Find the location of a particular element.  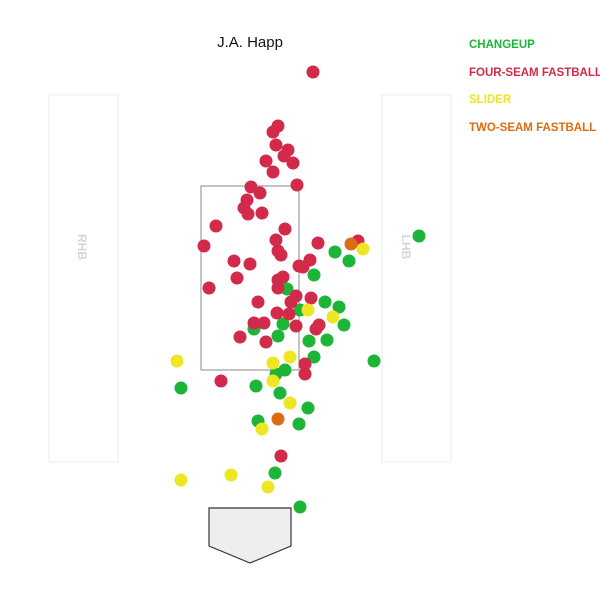

lhb-label: LHB is located at coordinates (406, 247).